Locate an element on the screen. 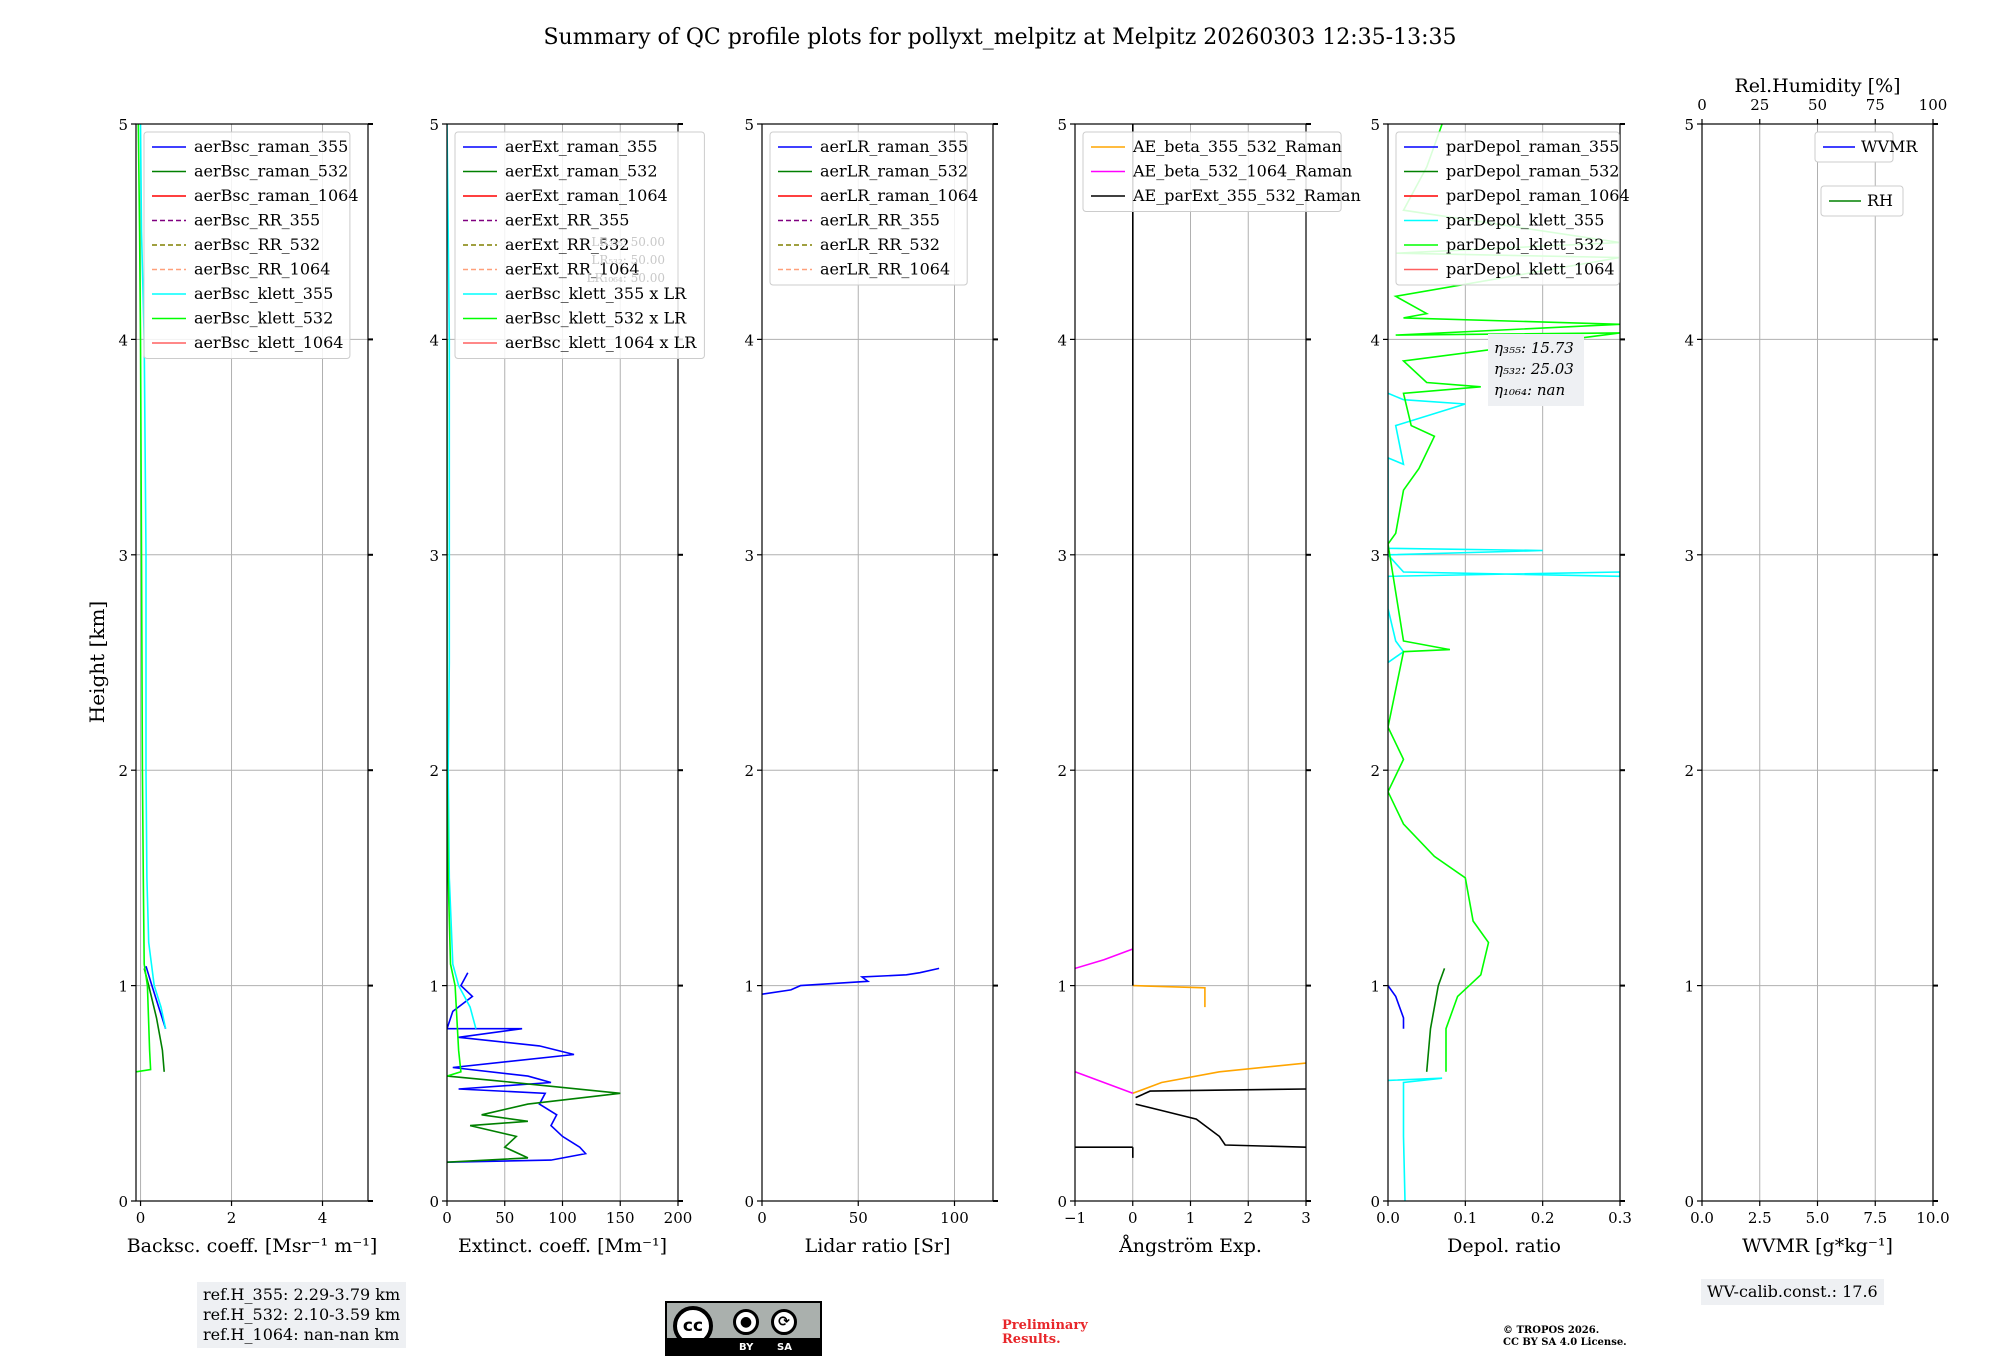  panel-backscatter is located at coordinates (252, 664).